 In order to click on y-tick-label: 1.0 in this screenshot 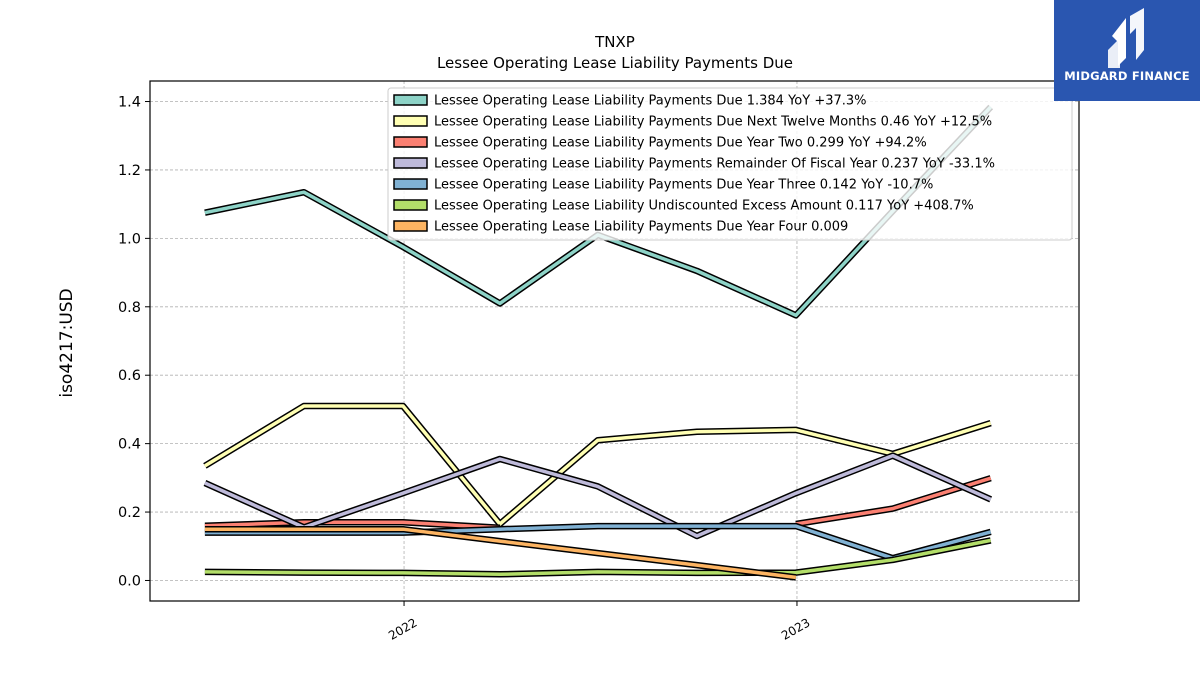, I will do `click(129, 239)`.